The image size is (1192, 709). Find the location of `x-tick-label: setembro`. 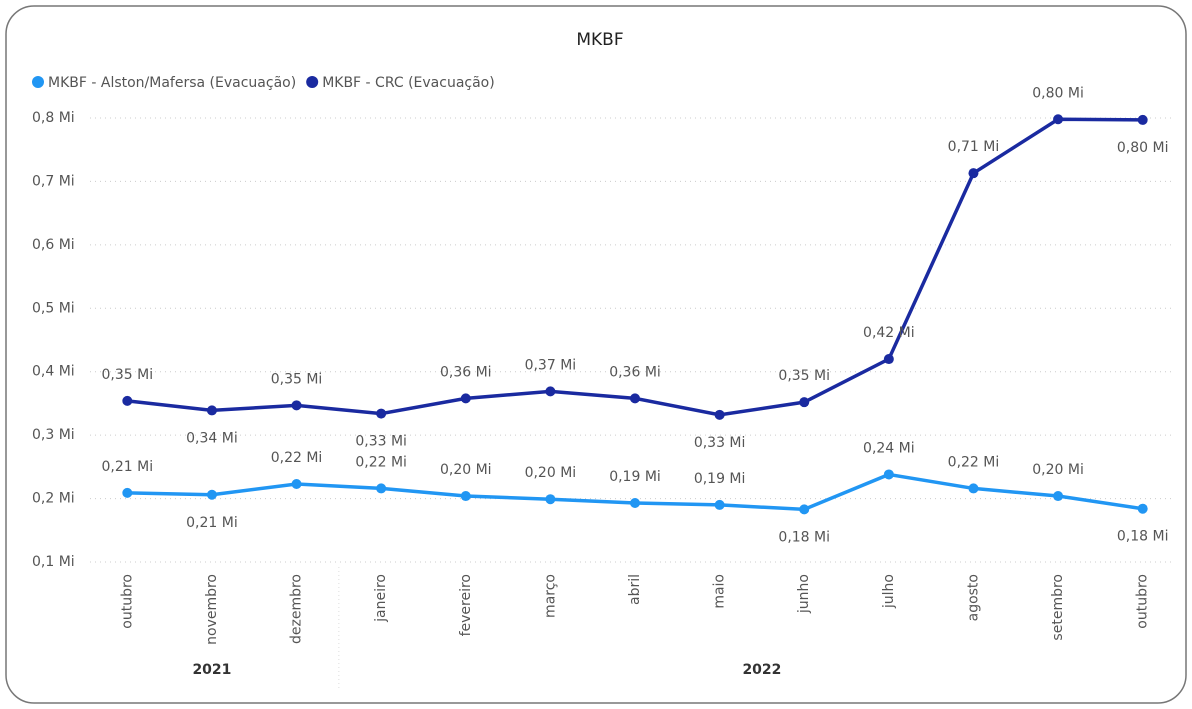

x-tick-label: setembro is located at coordinates (1058, 607).